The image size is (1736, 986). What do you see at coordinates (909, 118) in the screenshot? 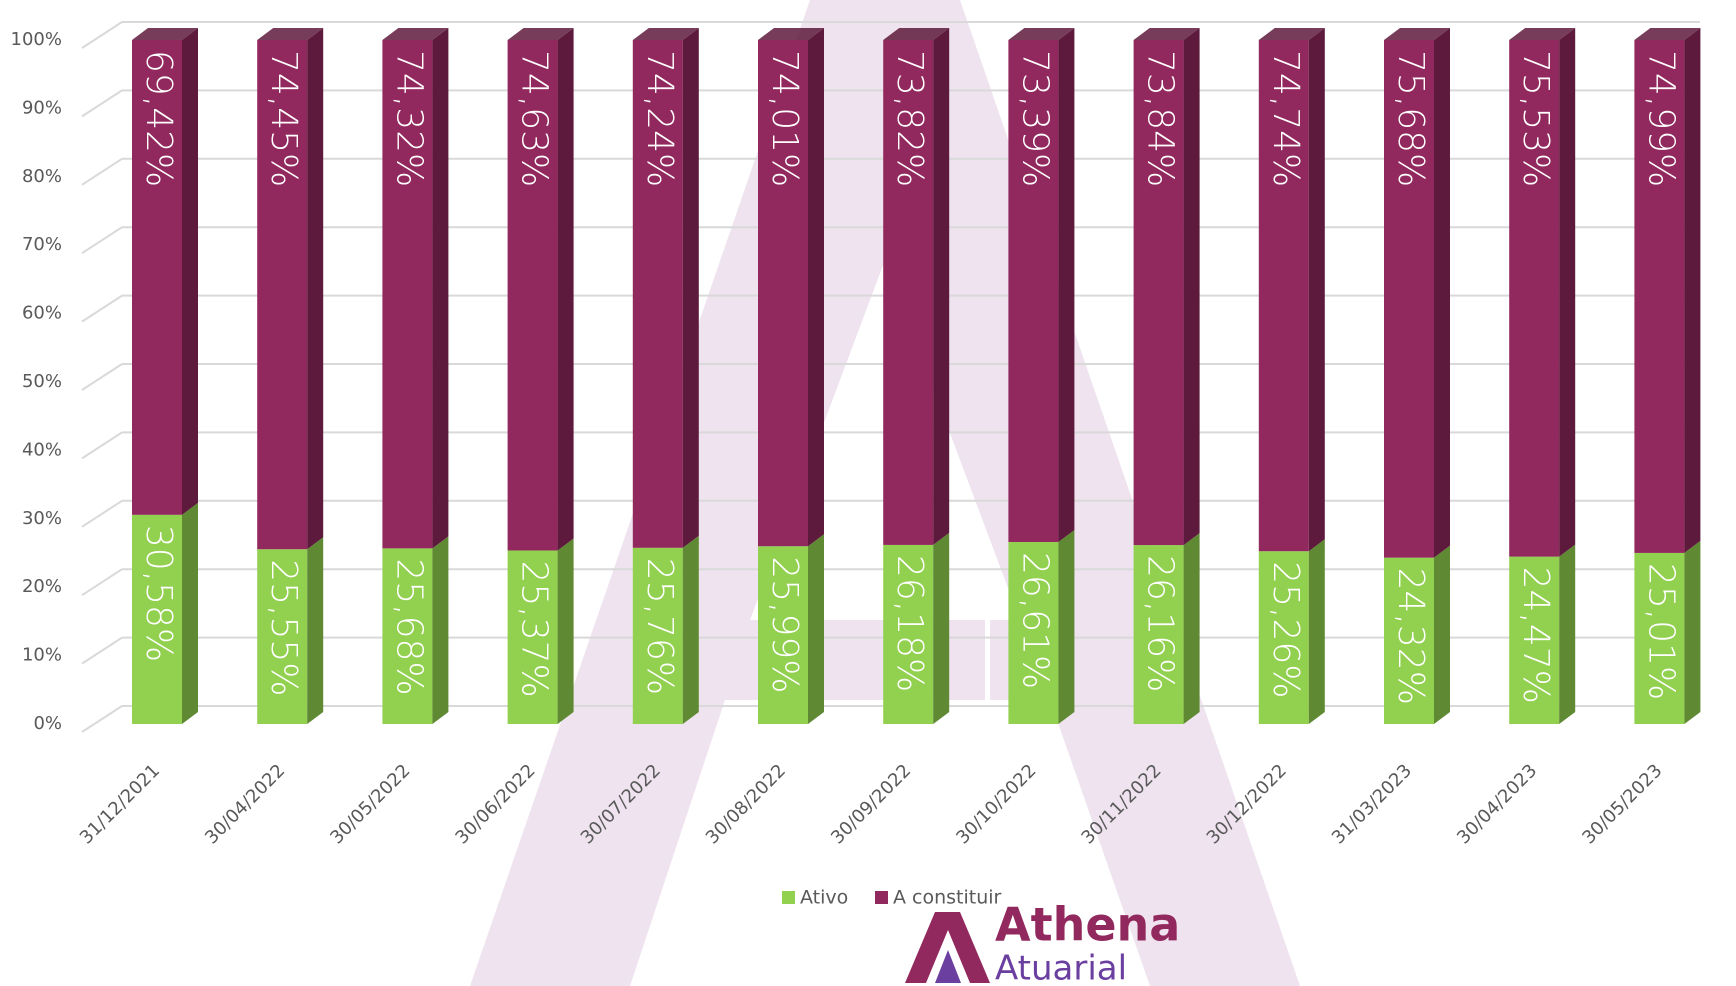
I see `value-label: 73,82%` at bounding box center [909, 118].